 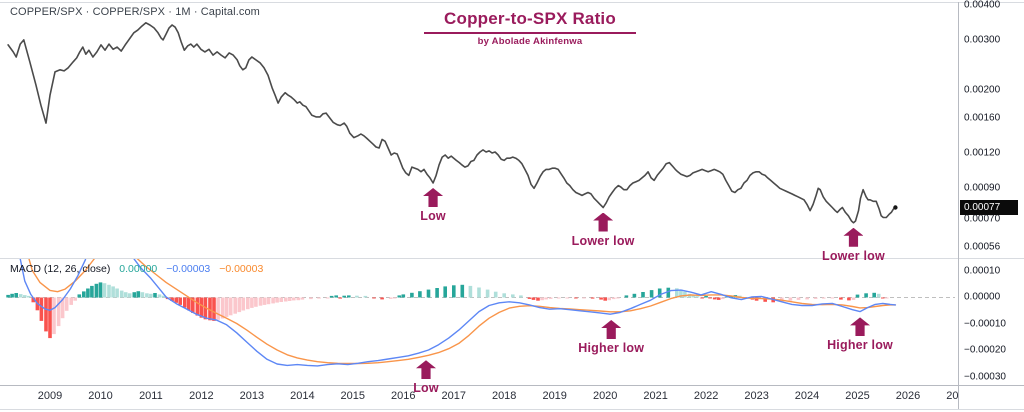 I want to click on time-axis-label-2023: 2023, so click(x=756, y=396).